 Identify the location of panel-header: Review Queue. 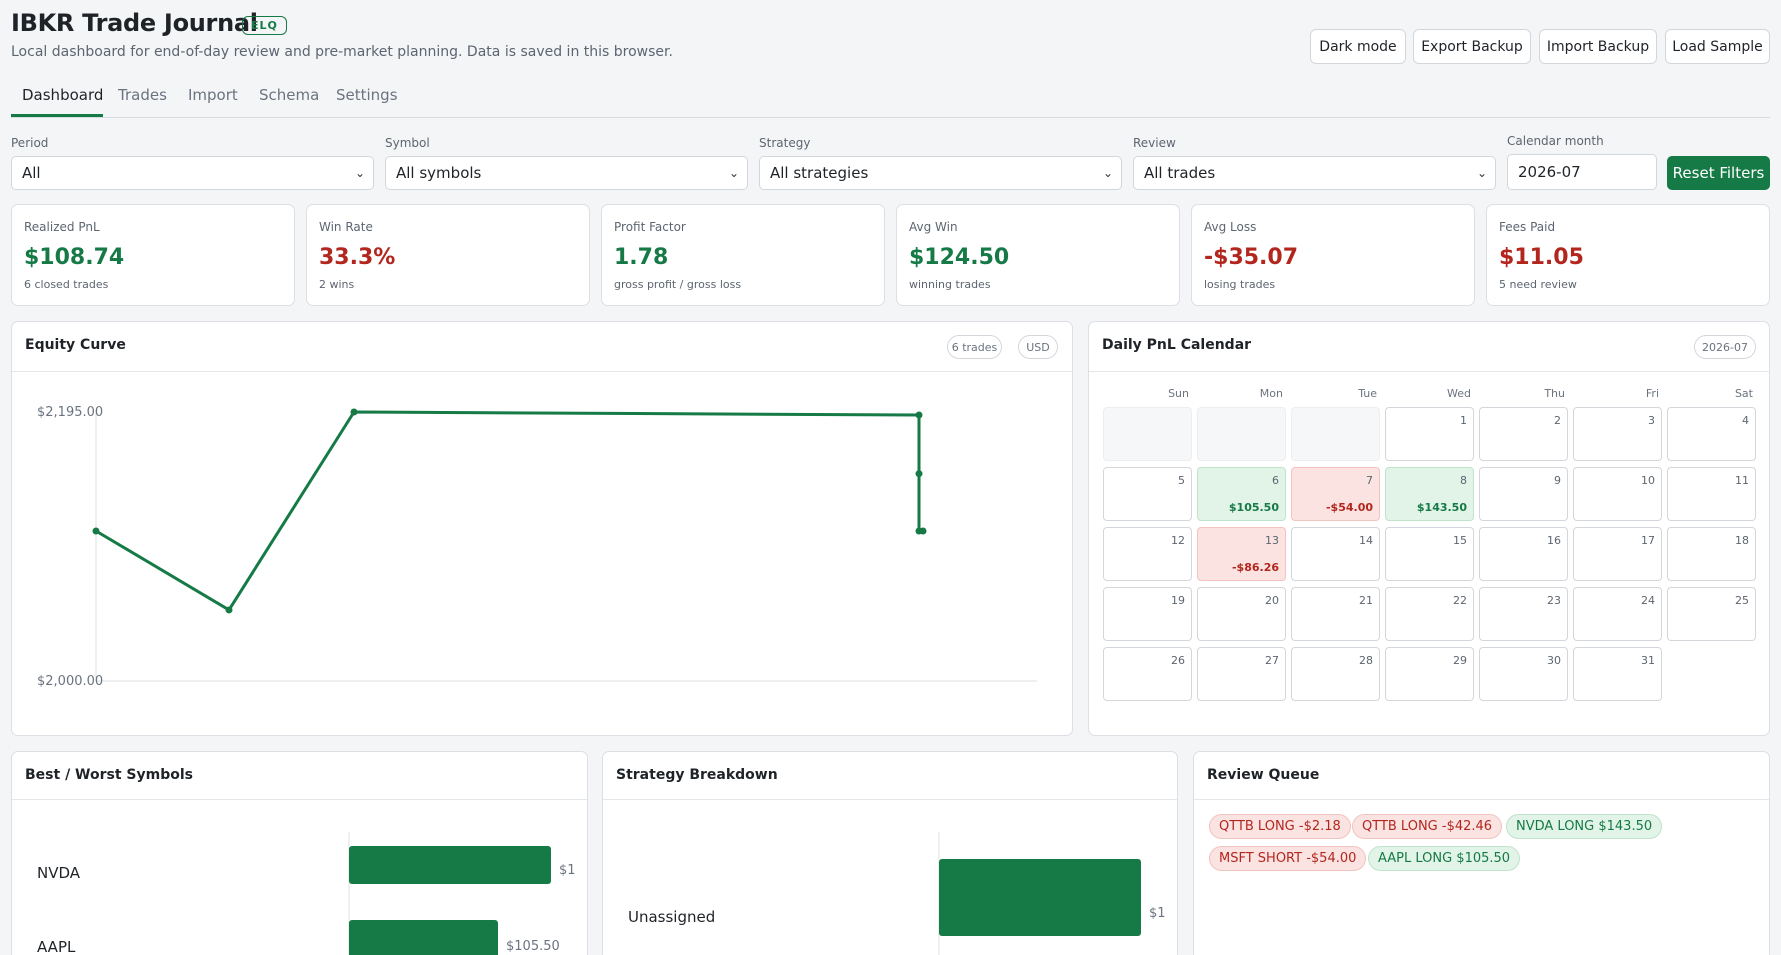
(1481, 776).